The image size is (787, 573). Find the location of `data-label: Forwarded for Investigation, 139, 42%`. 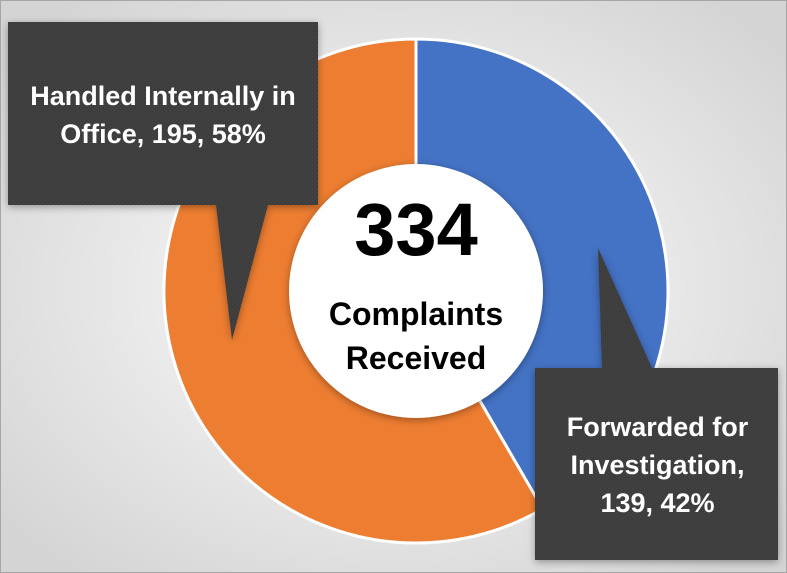

data-label: Forwarded for Investigation, 139, 42% is located at coordinates (657, 465).